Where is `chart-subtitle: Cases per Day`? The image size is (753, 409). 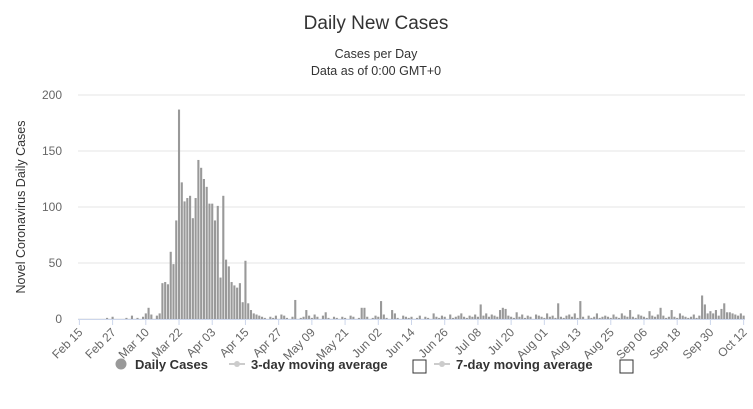
chart-subtitle: Cases per Day is located at coordinates (376, 54).